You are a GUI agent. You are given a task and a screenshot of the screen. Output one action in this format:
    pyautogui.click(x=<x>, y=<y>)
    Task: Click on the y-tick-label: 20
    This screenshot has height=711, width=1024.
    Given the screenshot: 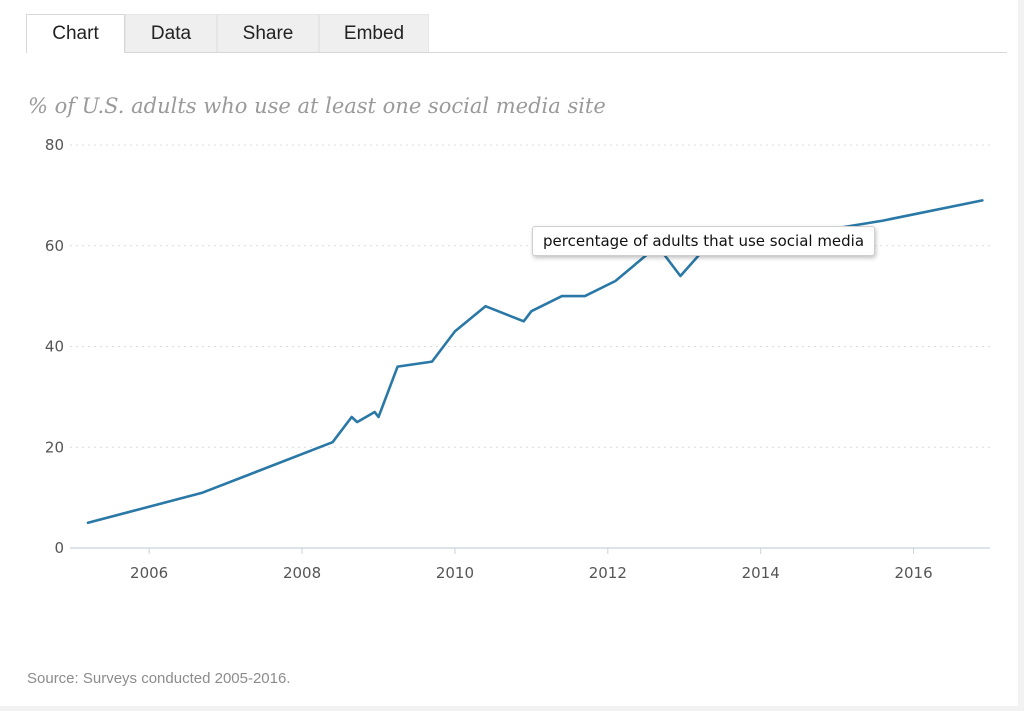 What is the action you would take?
    pyautogui.click(x=54, y=447)
    